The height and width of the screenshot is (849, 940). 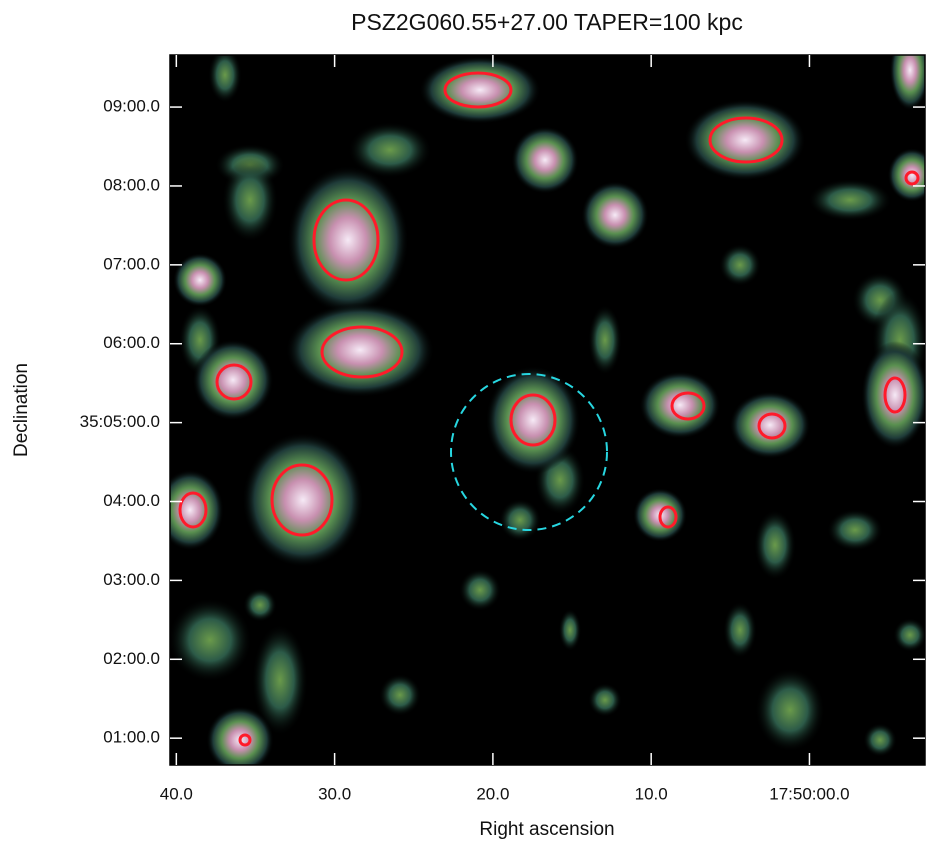 I want to click on x-tick-label: 17:50:00.0, so click(x=809, y=793).